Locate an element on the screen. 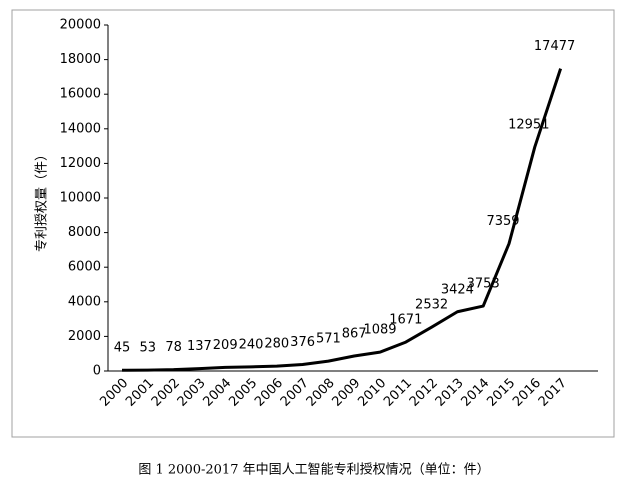  x-tick-label: 2010 is located at coordinates (372, 393).